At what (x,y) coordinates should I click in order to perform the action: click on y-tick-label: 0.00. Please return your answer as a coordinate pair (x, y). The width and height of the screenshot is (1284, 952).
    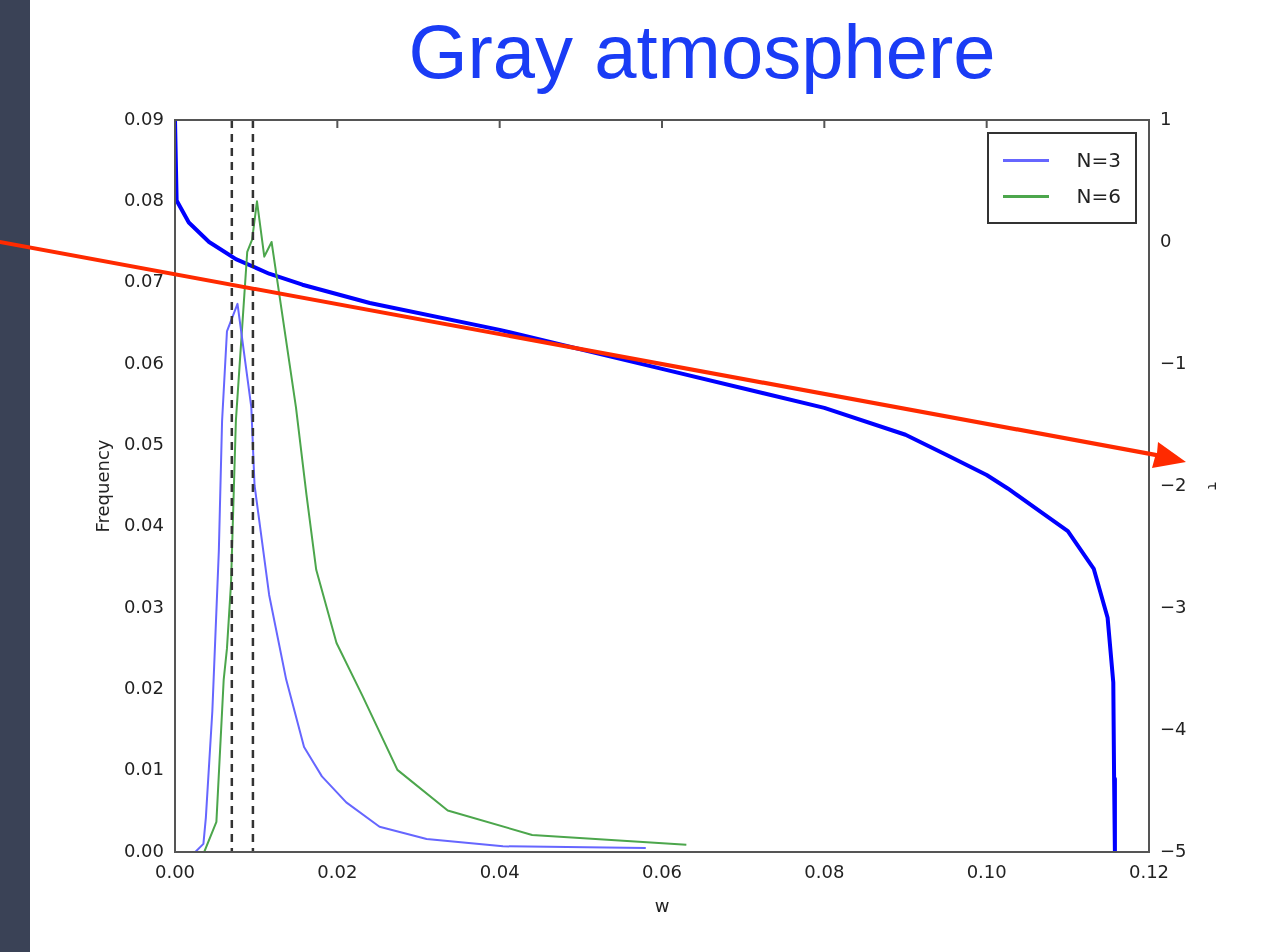
    Looking at the image, I should click on (143, 850).